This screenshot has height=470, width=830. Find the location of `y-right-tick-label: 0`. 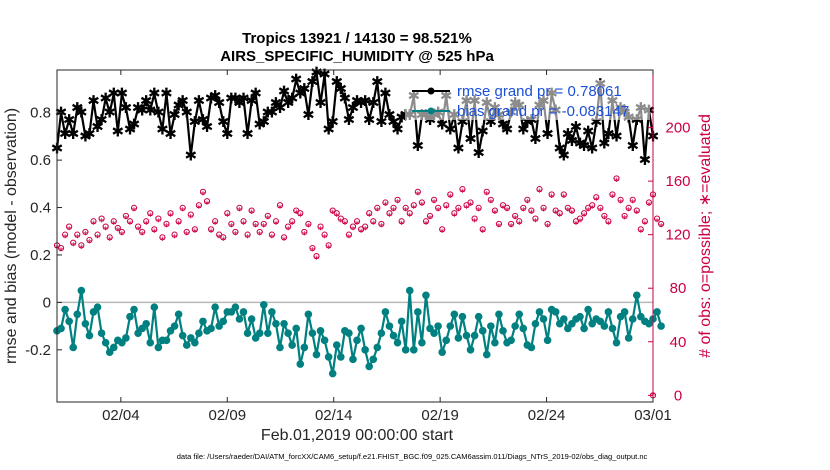

y-right-tick-label: 0 is located at coordinates (678, 395).